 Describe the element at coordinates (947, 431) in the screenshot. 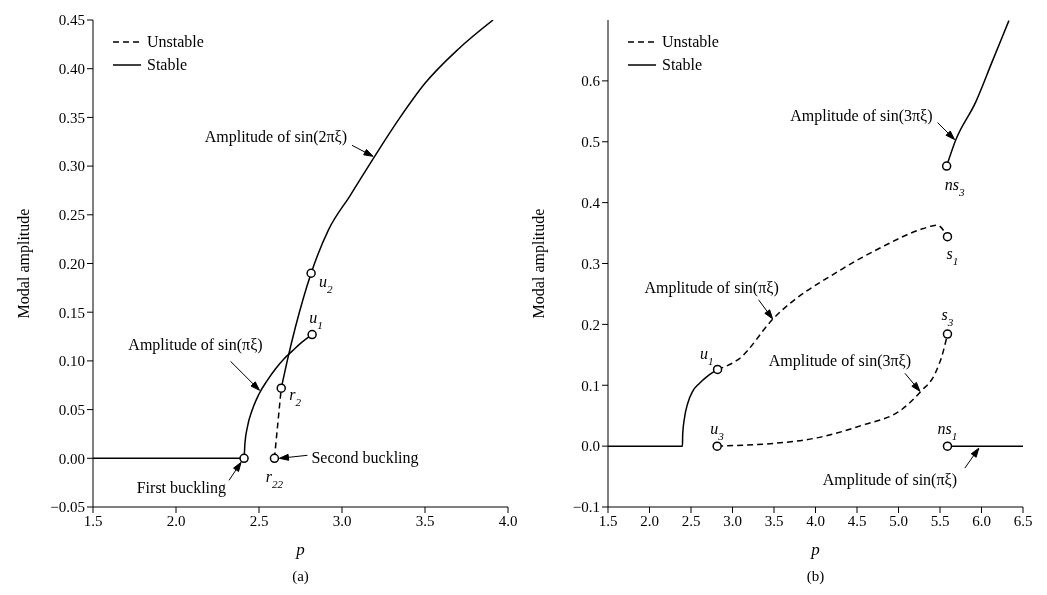

I see `annotation: ns$_{1}$` at that location.